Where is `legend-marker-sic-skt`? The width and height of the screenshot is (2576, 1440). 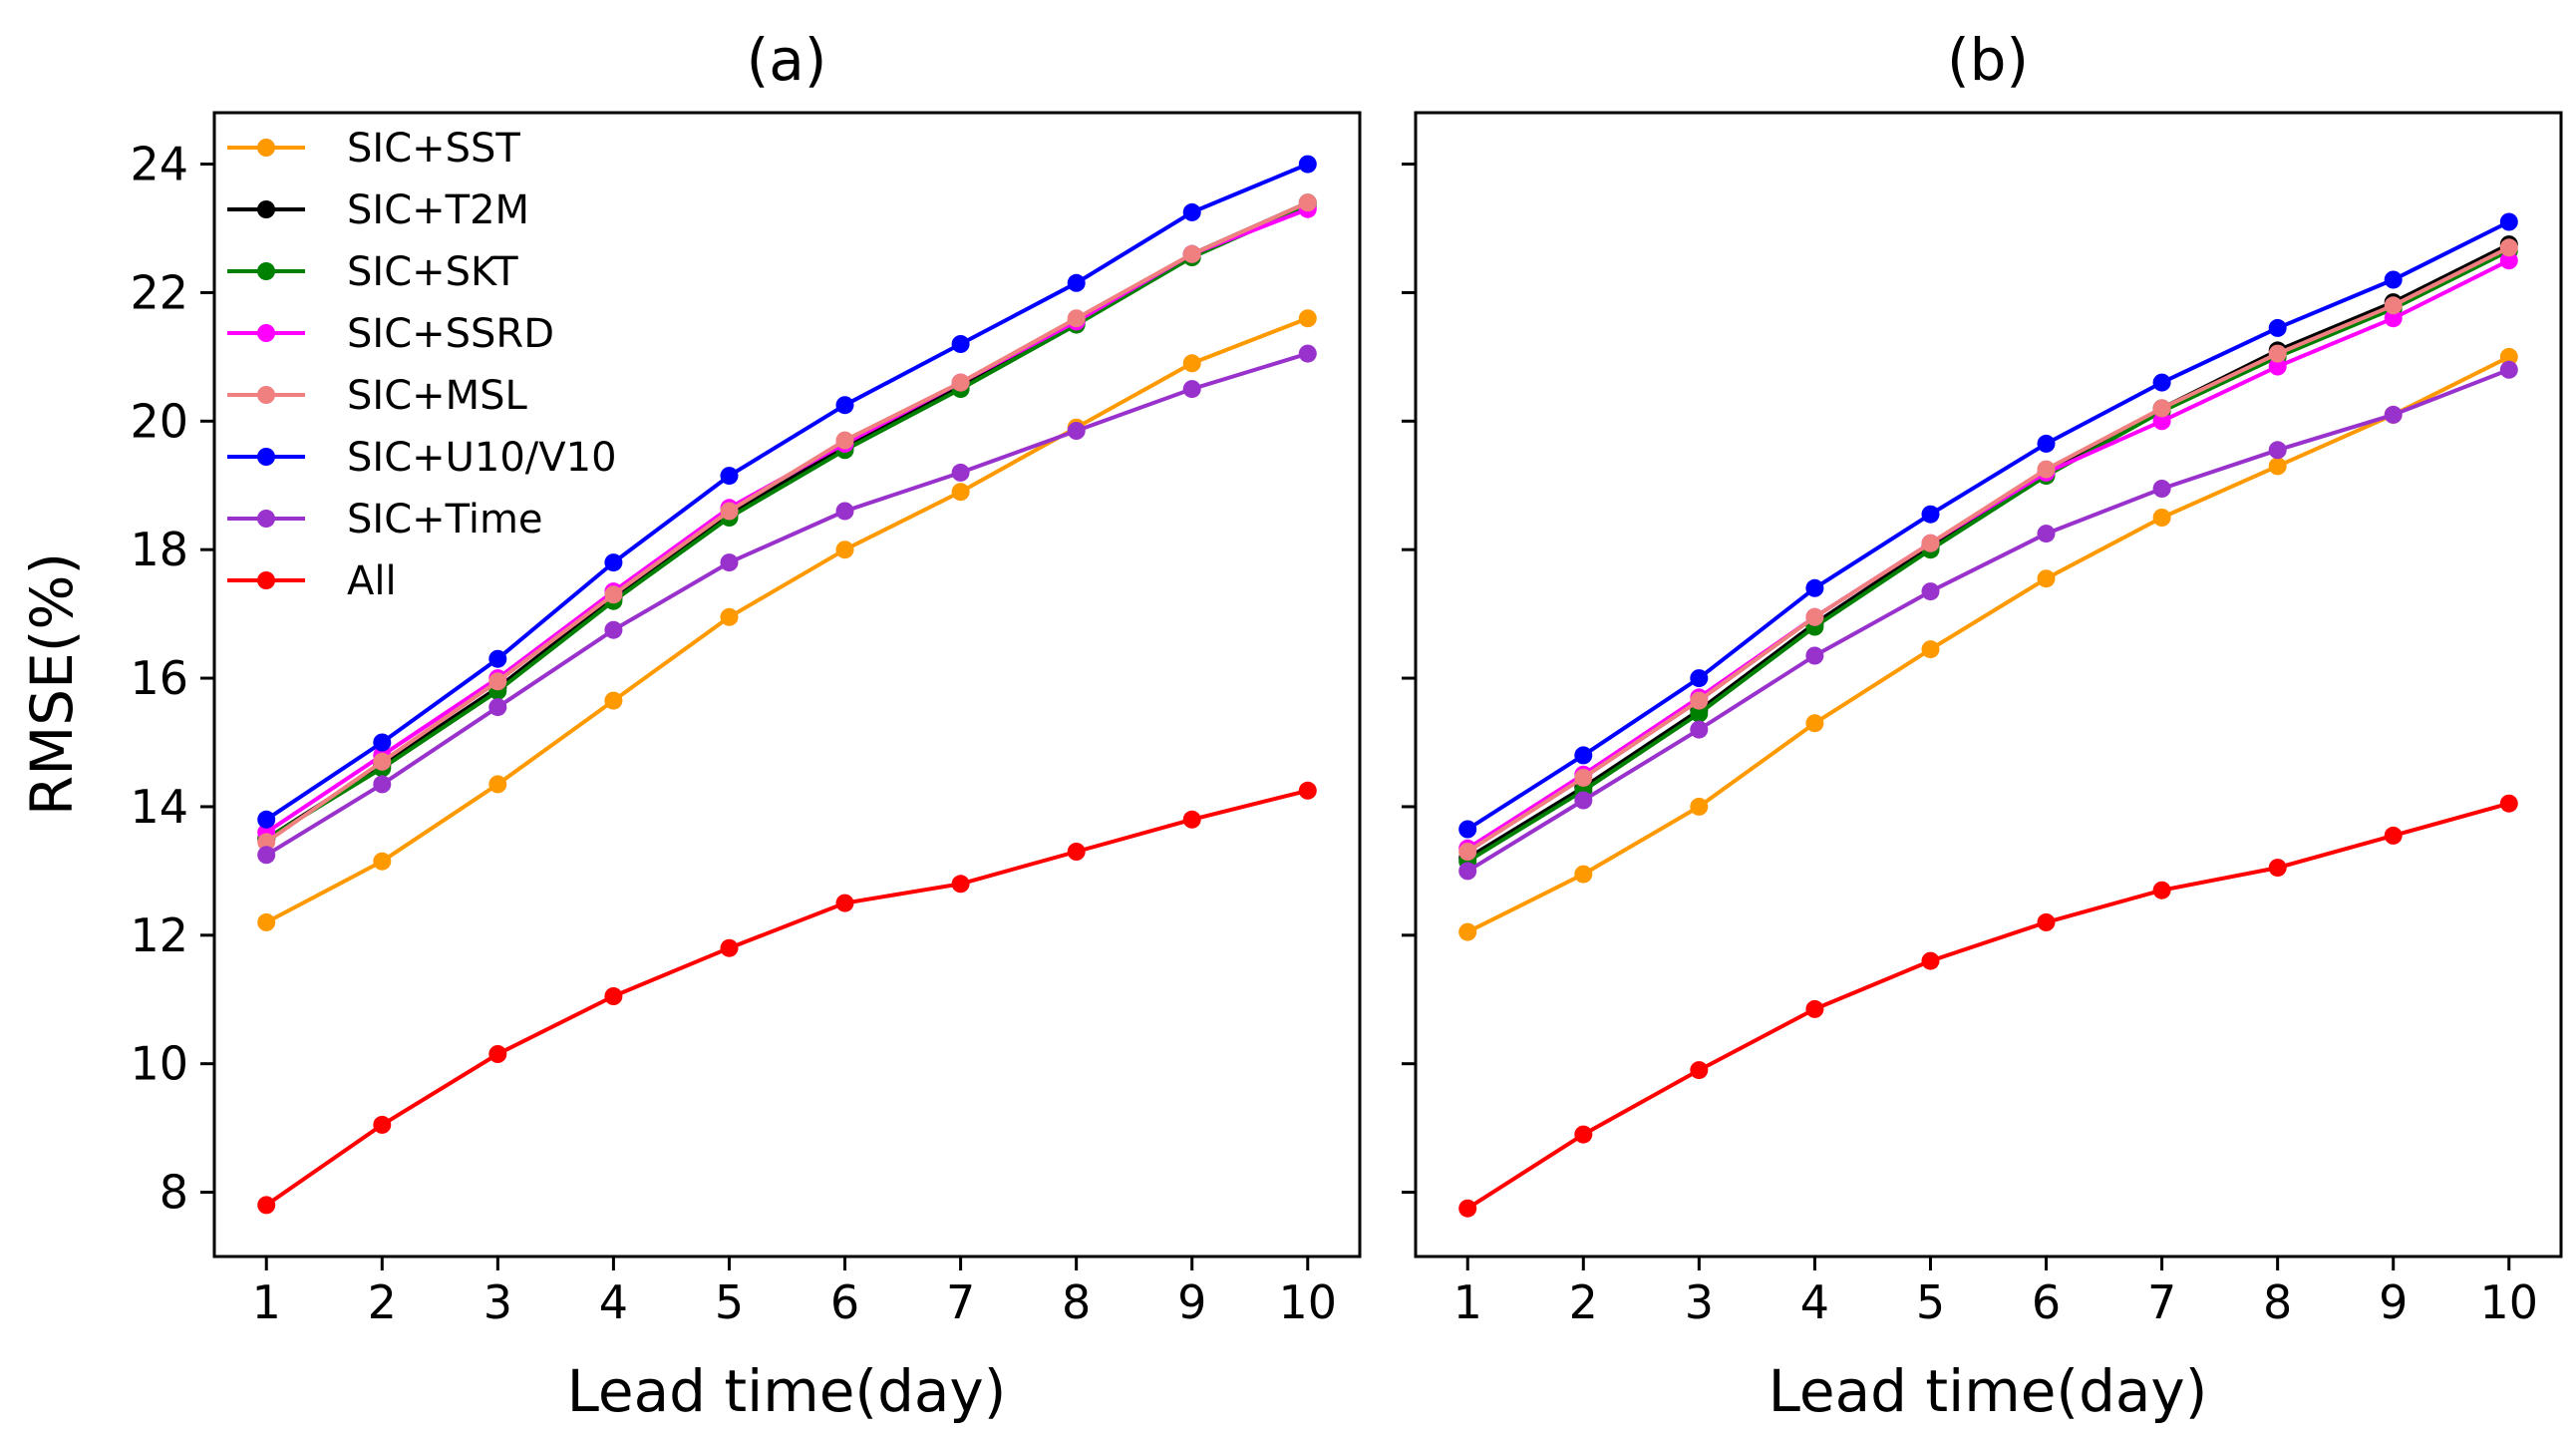
legend-marker-sic-skt is located at coordinates (266, 271).